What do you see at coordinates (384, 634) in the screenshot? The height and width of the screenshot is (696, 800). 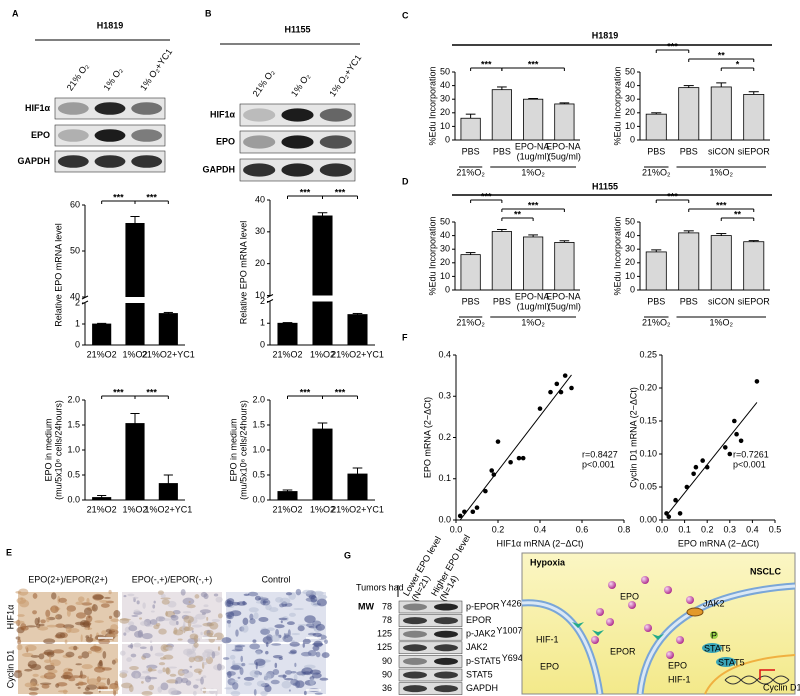 I see `mw-value: 125` at bounding box center [384, 634].